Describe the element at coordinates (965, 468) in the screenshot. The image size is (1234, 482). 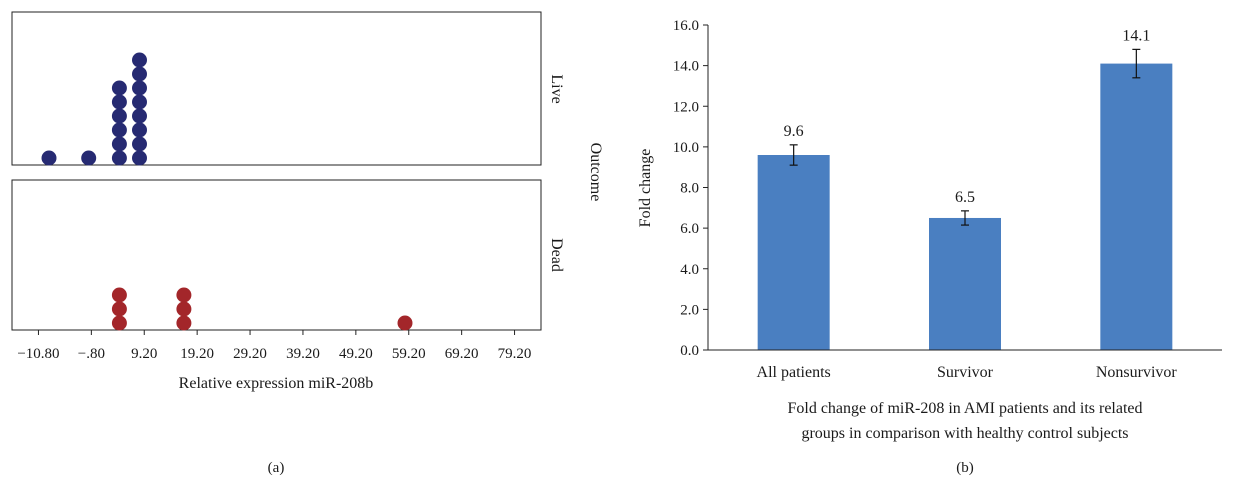
I see `panel-b-label: (b)` at that location.